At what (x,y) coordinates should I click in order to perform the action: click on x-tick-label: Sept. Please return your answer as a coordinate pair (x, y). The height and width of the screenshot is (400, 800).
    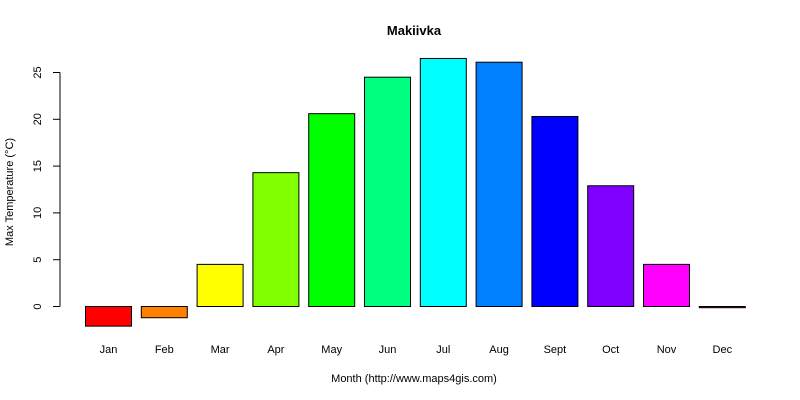
    Looking at the image, I should click on (555, 350).